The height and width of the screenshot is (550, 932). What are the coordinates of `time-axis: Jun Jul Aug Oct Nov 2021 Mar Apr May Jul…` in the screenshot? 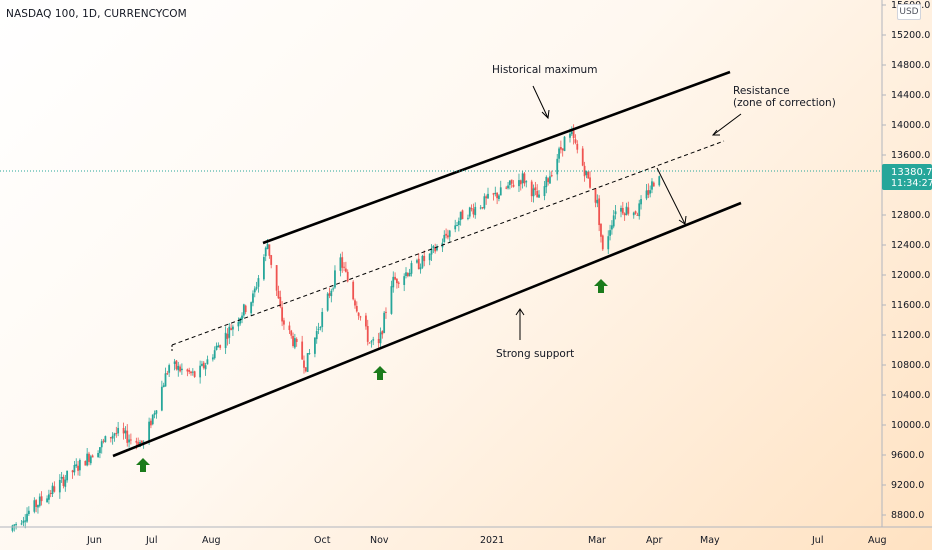 It's located at (466, 536).